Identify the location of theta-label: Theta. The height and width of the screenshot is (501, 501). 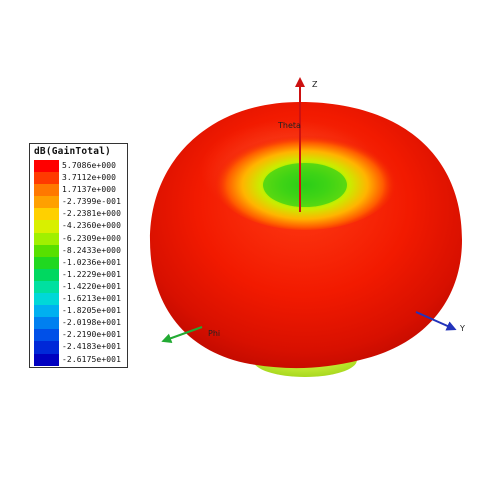
(289, 125).